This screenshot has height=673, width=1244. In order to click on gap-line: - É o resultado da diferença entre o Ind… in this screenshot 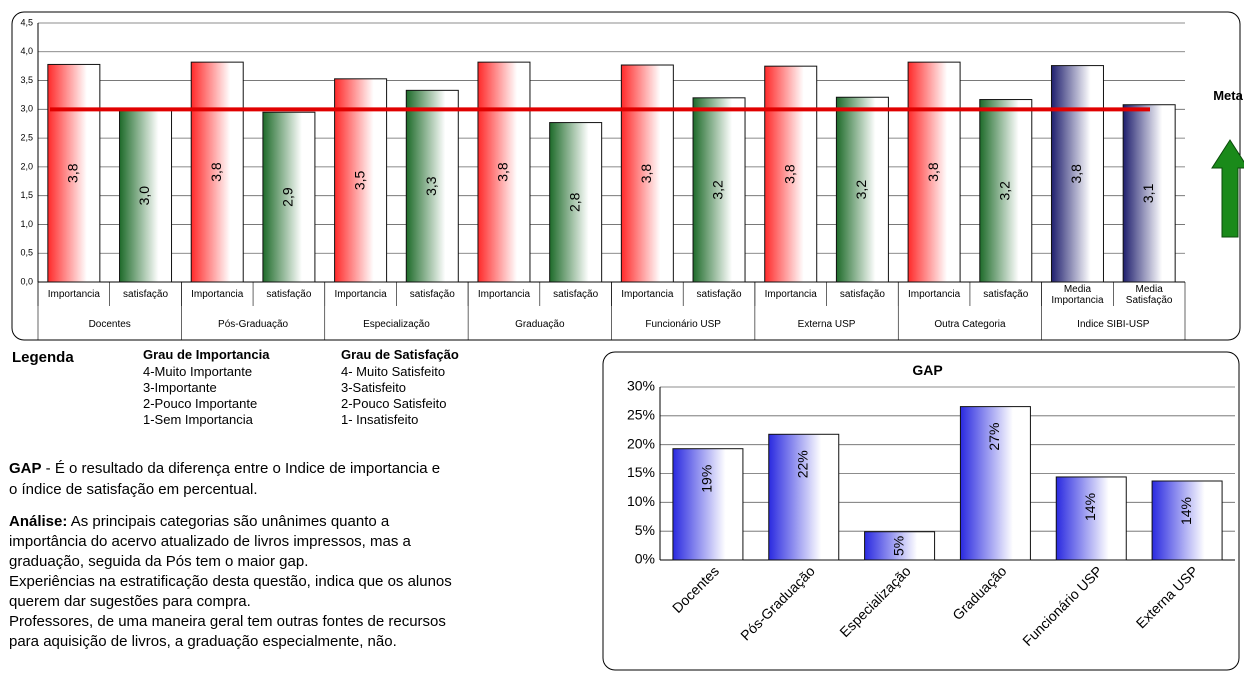, I will do `click(241, 468)`.